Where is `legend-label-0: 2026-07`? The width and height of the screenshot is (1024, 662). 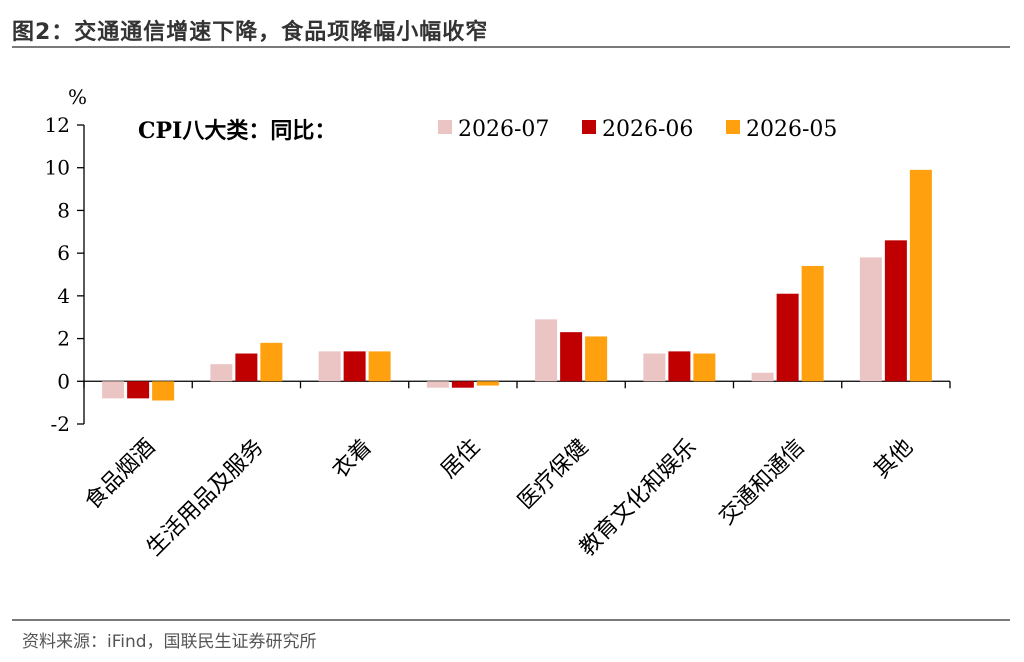 legend-label-0: 2026-07 is located at coordinates (503, 129).